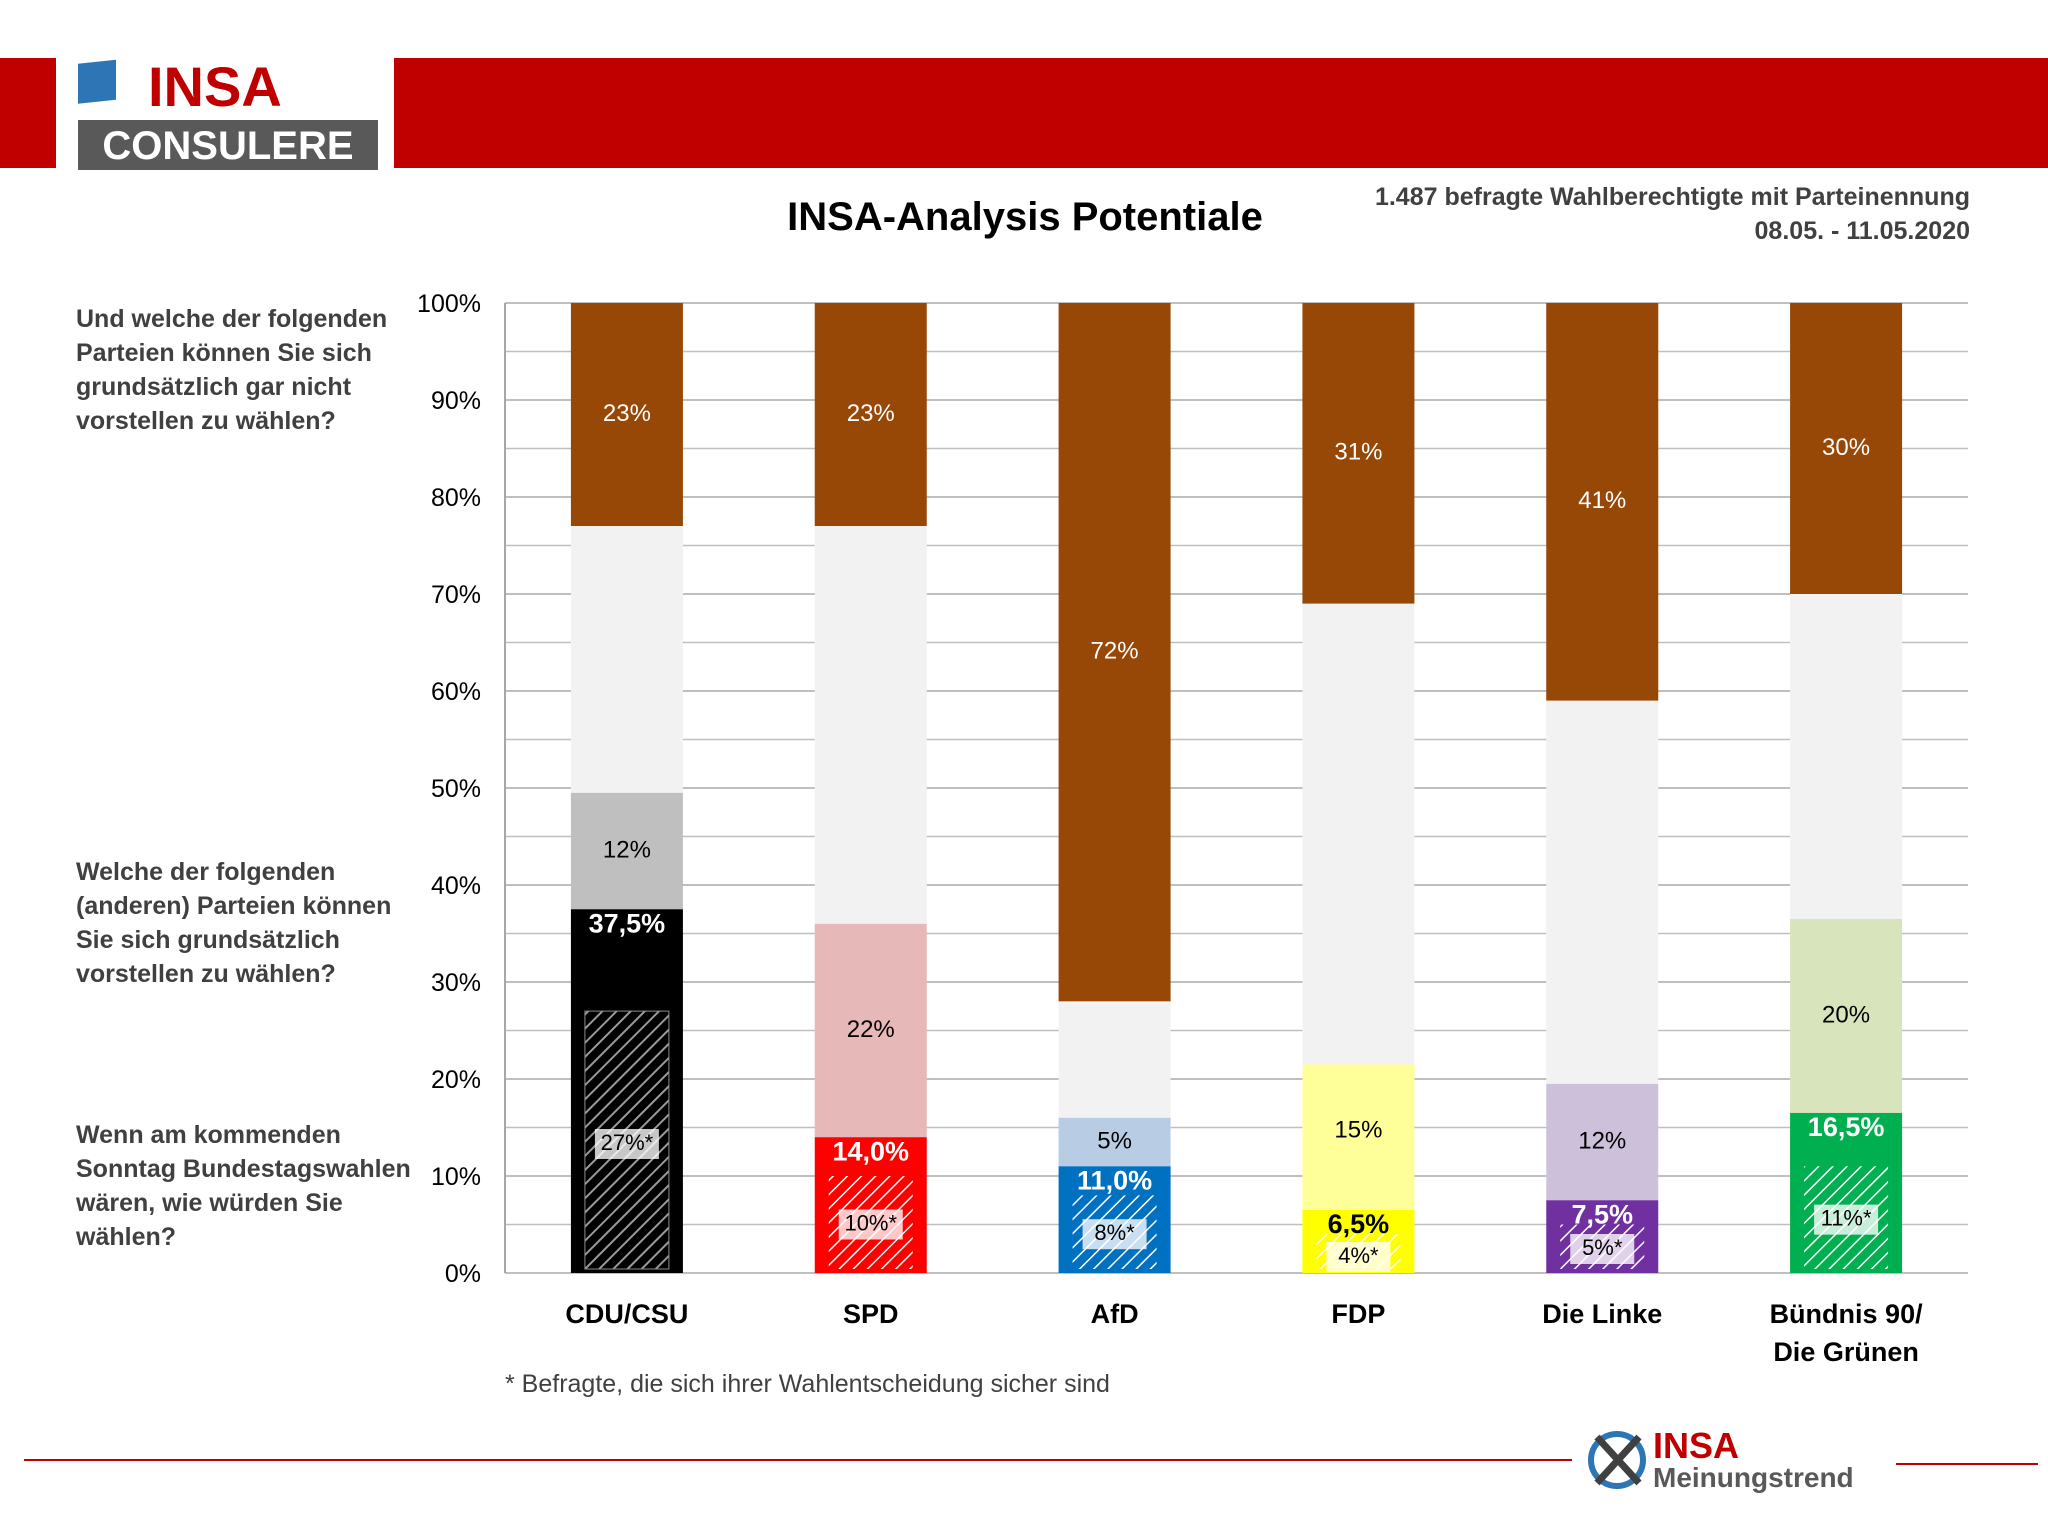  Describe the element at coordinates (456, 1080) in the screenshot. I see `y-tick-label: 20%` at that location.